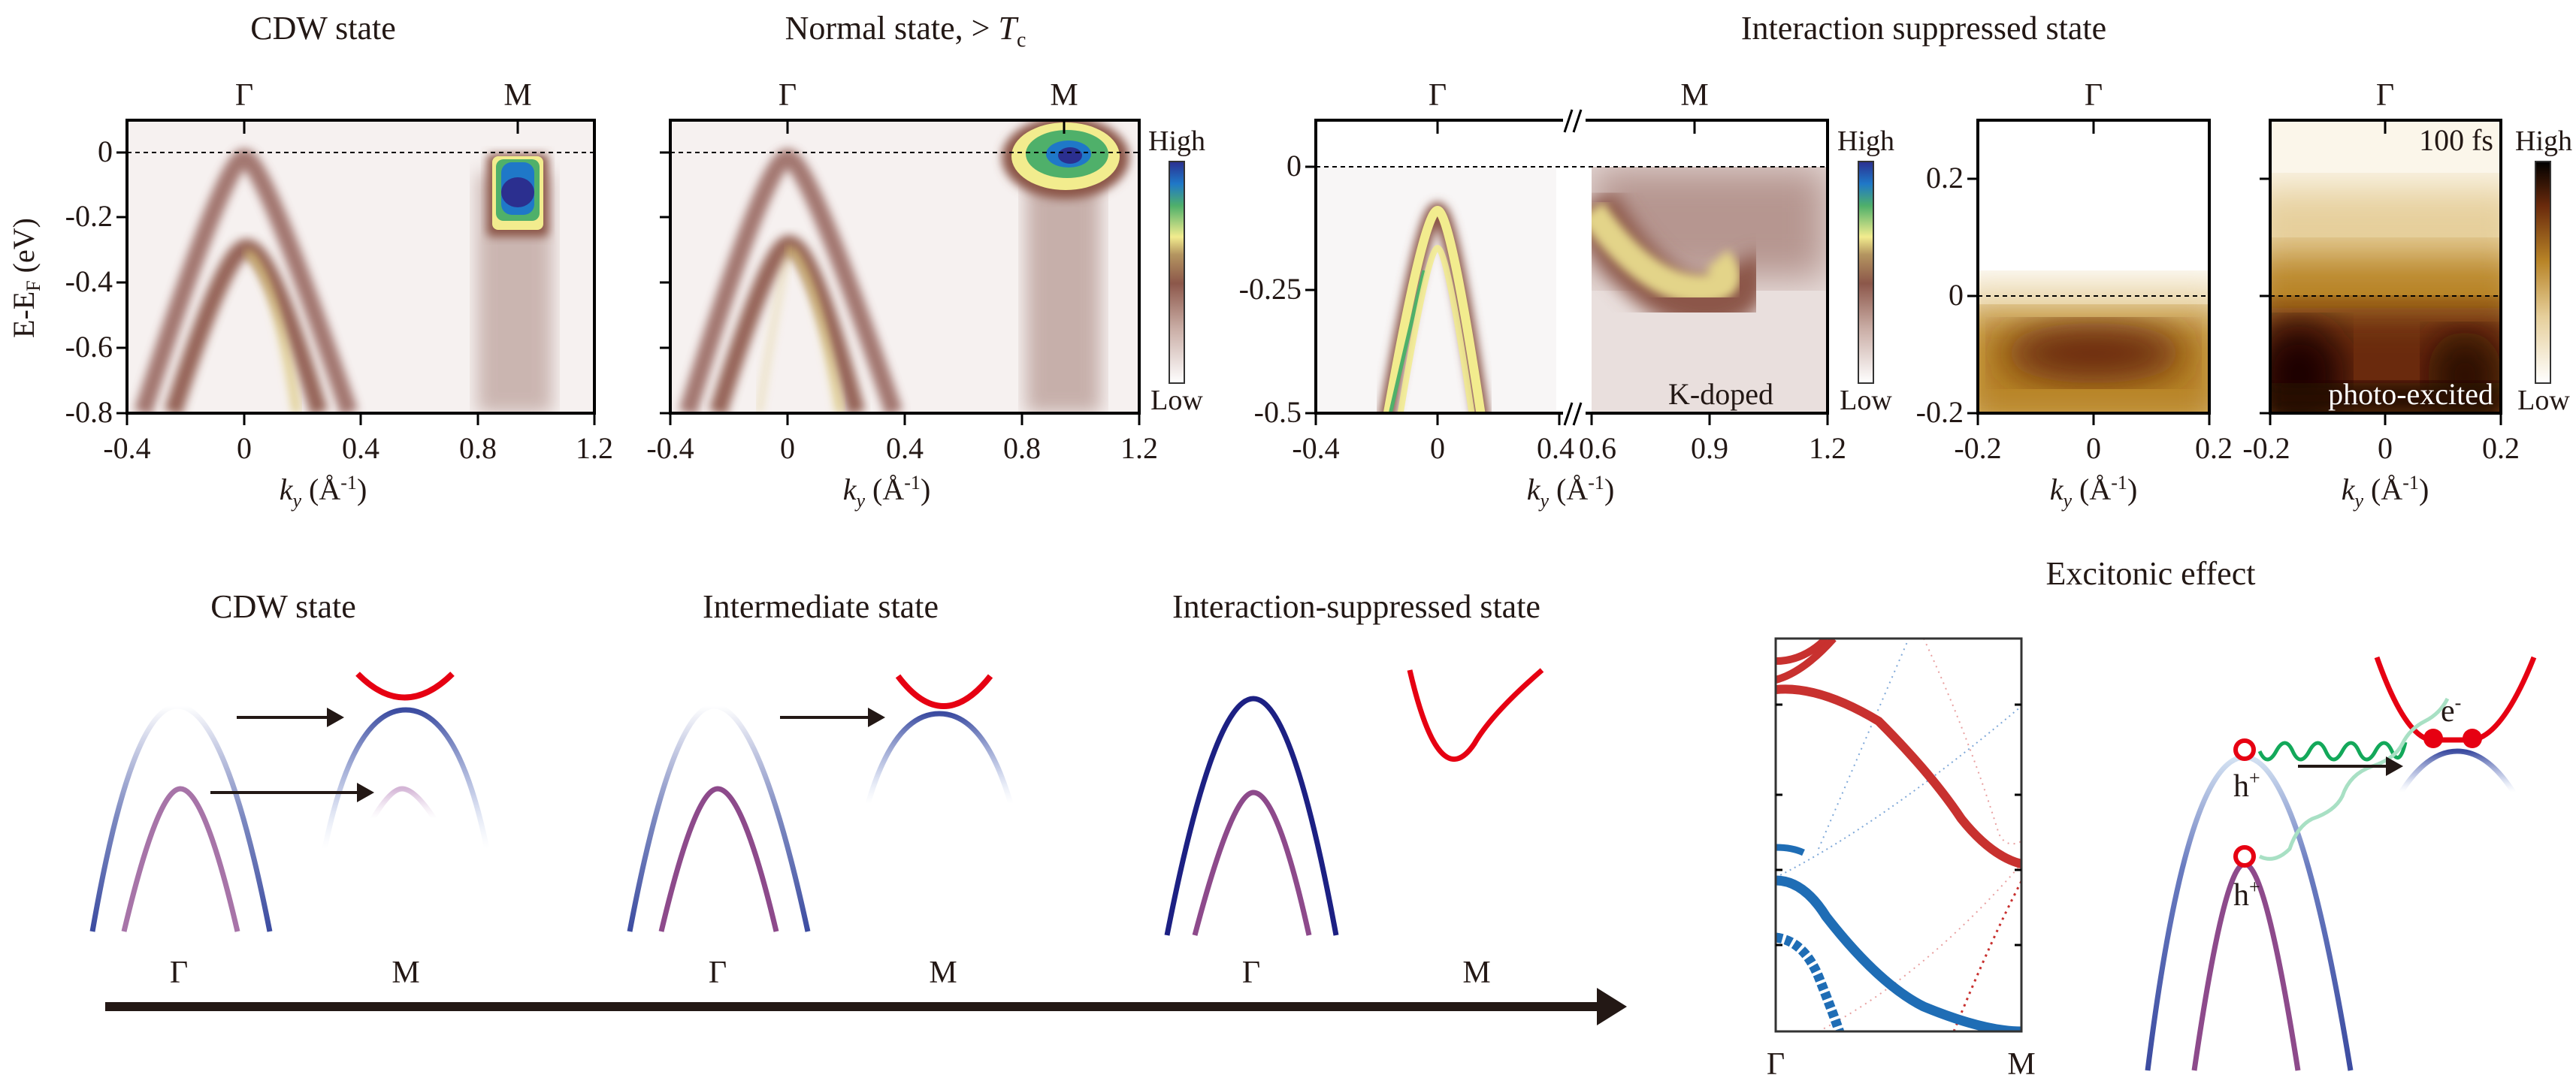  What do you see at coordinates (1271, 289) in the screenshot?
I see `ytick-label: -0.25` at bounding box center [1271, 289].